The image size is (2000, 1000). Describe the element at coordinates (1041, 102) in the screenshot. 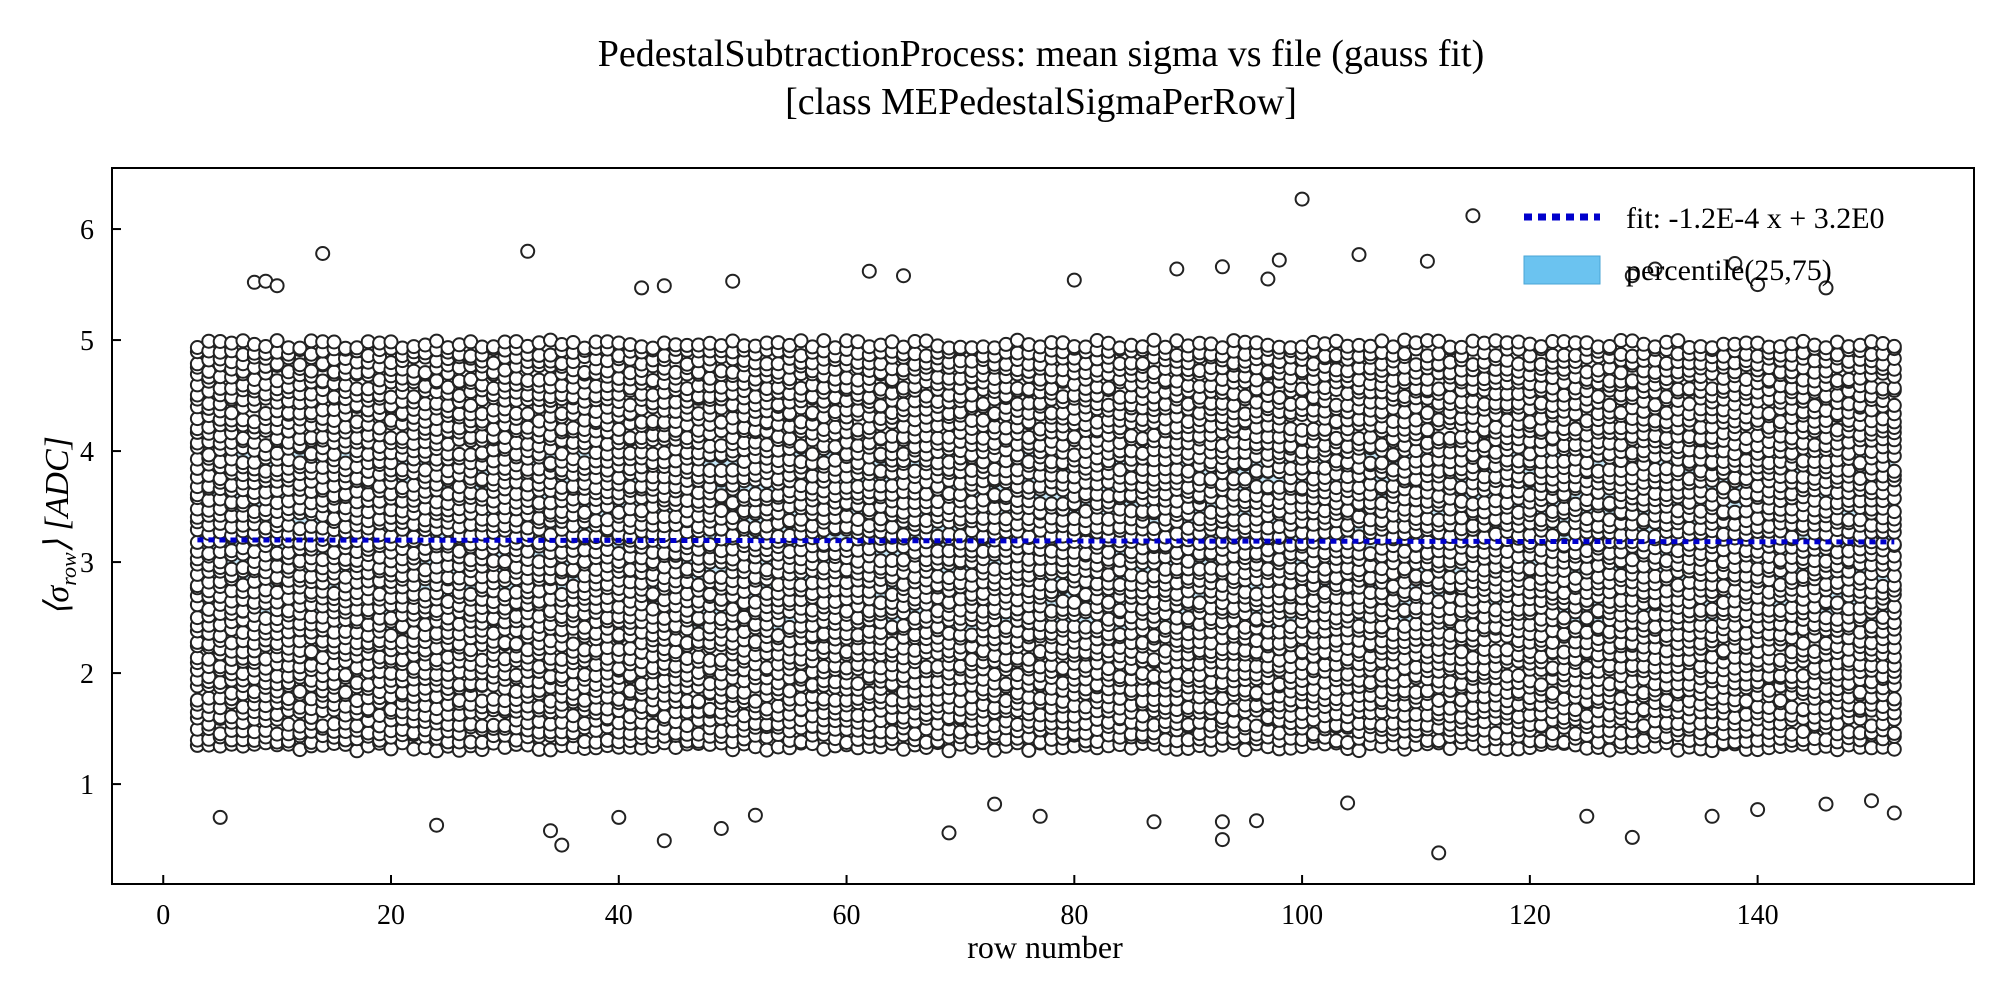

I see `chart-subtitle: [class MEPedestalSigmaPerRow]` at that location.